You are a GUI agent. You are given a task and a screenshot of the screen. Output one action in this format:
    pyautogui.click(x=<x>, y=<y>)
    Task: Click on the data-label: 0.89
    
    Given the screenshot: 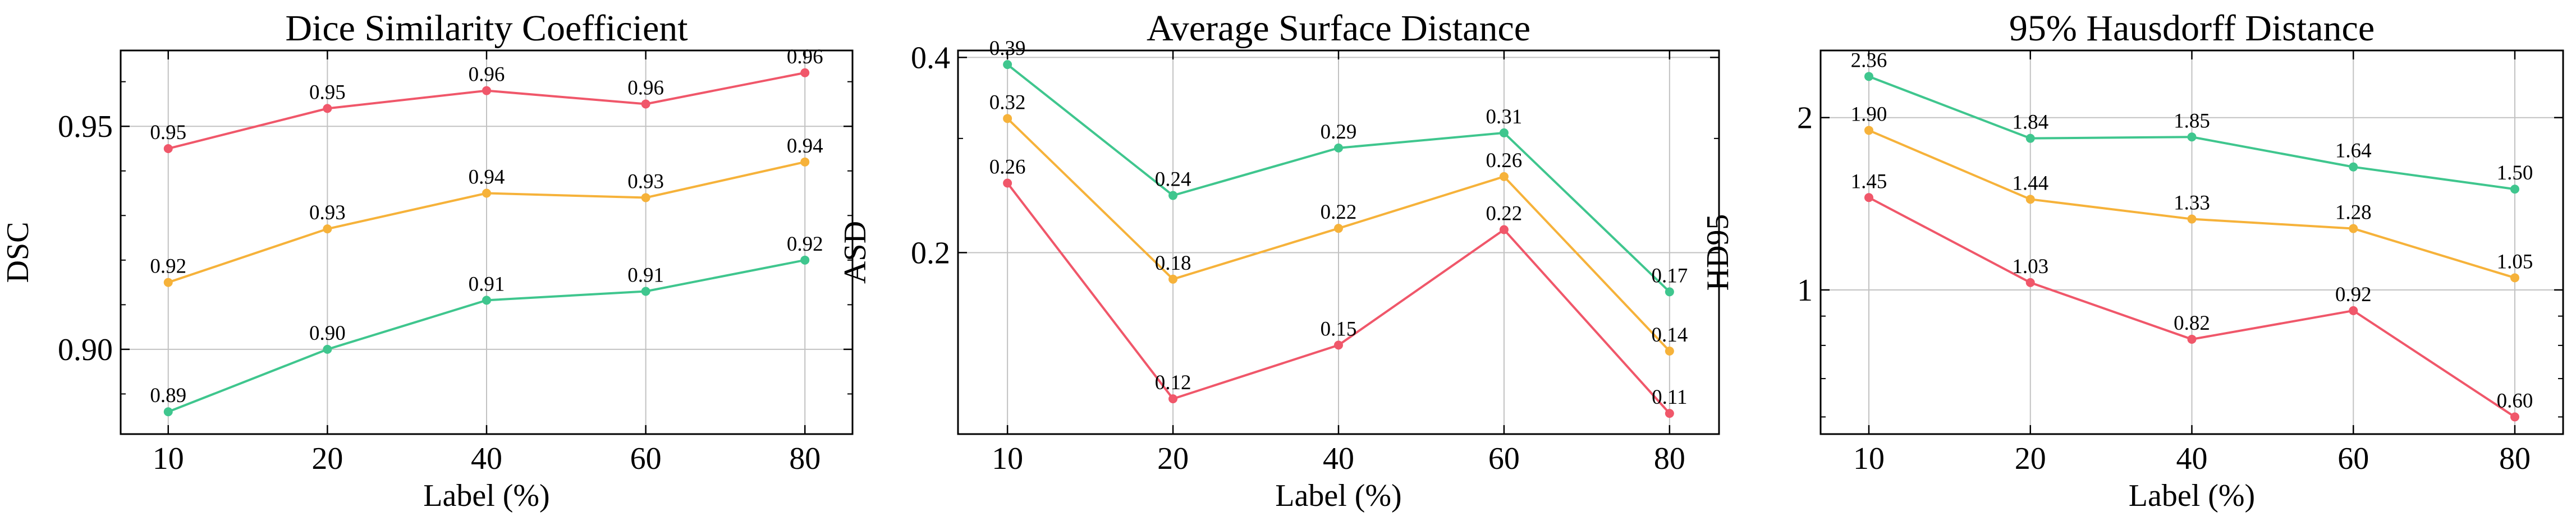 What is the action you would take?
    pyautogui.click(x=168, y=395)
    